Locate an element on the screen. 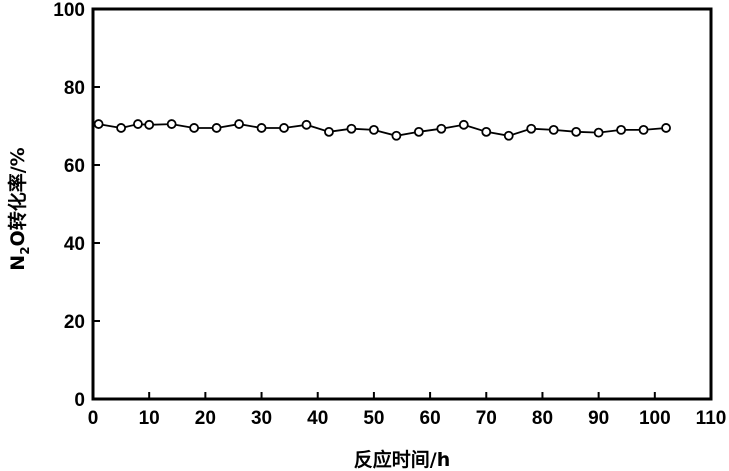  x-tick-label: 80 is located at coordinates (542, 418).